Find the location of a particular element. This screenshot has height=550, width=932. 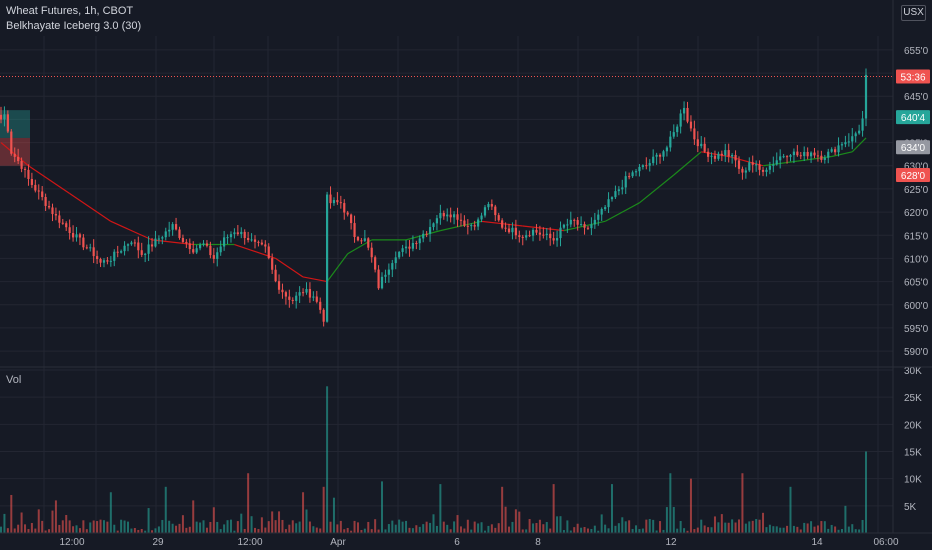

time-tick-label: 06:00 is located at coordinates (885, 542).